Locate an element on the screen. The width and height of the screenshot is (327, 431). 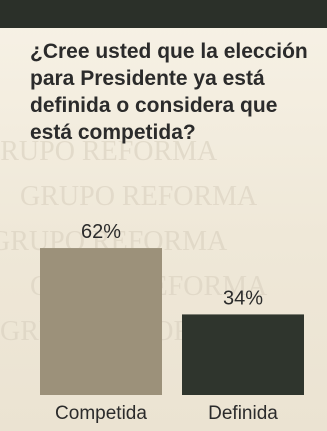
value-label: 34% is located at coordinates (243, 298).